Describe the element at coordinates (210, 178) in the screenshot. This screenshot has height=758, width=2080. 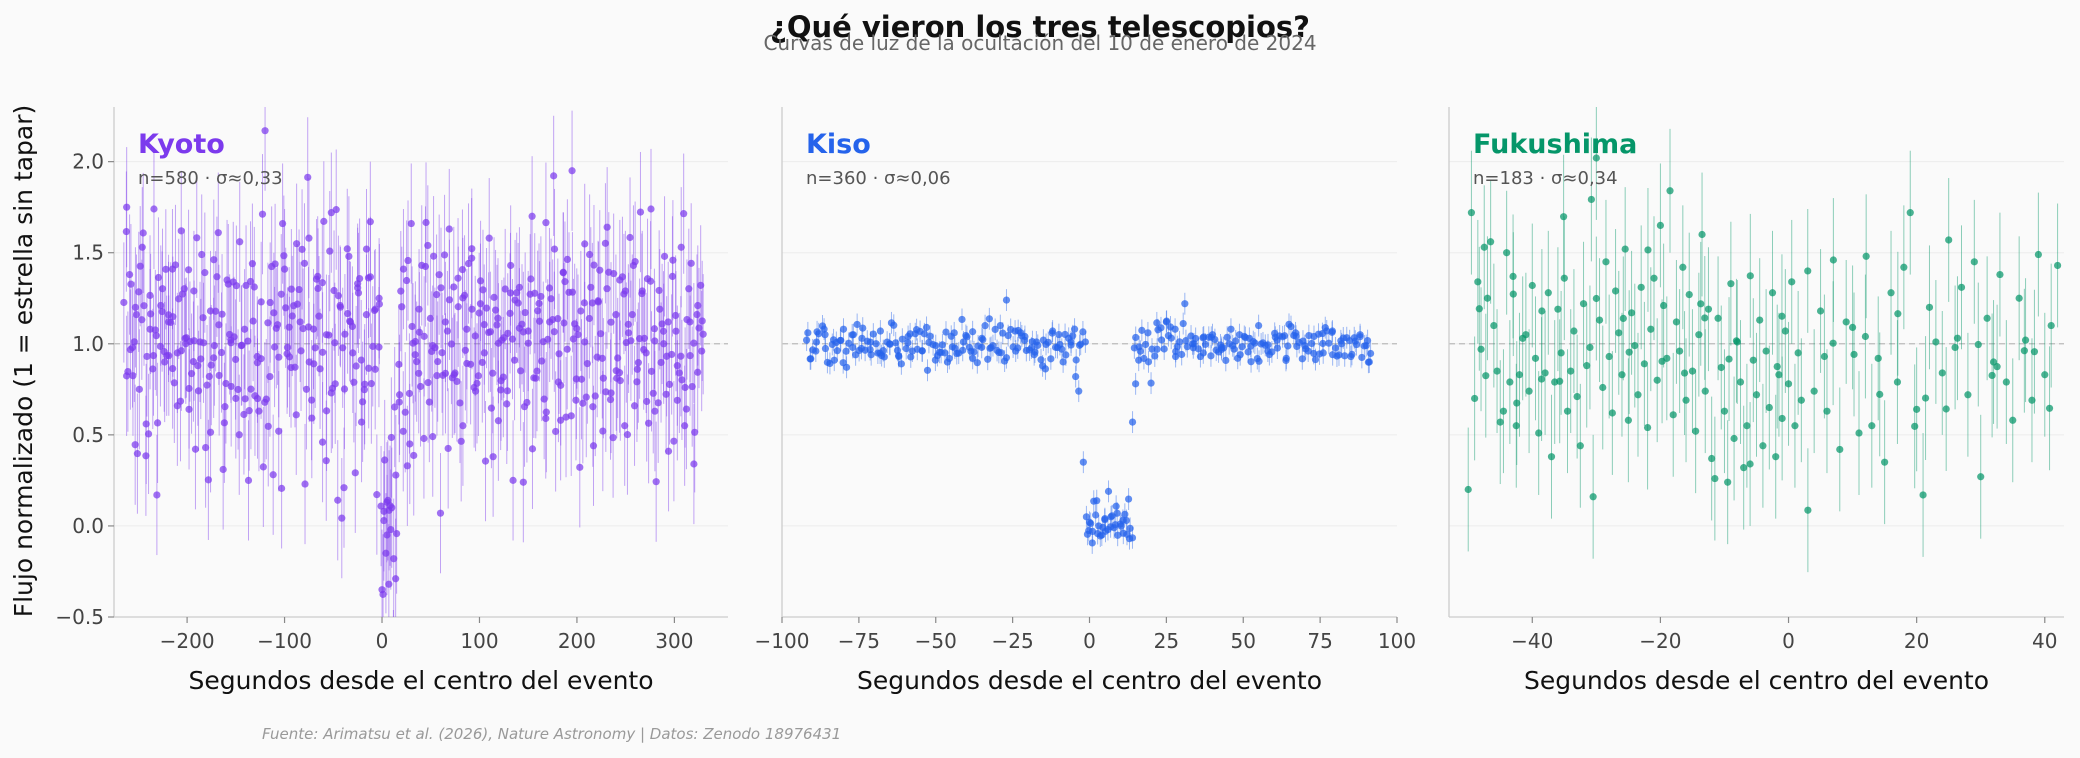
I see `panel-stats: n=580 · σ≈0,33` at that location.